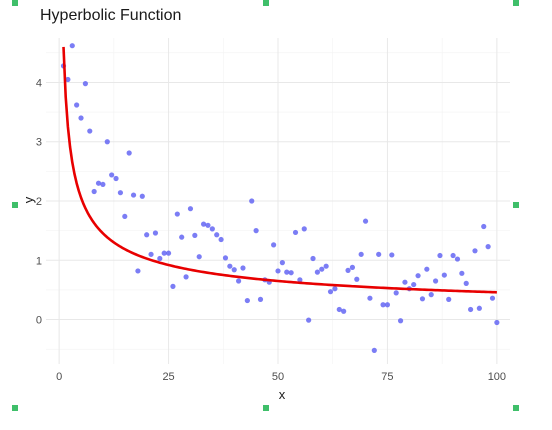 The image size is (552, 430). Describe the element at coordinates (39, 261) in the screenshot. I see `y-tick-label: 1` at that location.